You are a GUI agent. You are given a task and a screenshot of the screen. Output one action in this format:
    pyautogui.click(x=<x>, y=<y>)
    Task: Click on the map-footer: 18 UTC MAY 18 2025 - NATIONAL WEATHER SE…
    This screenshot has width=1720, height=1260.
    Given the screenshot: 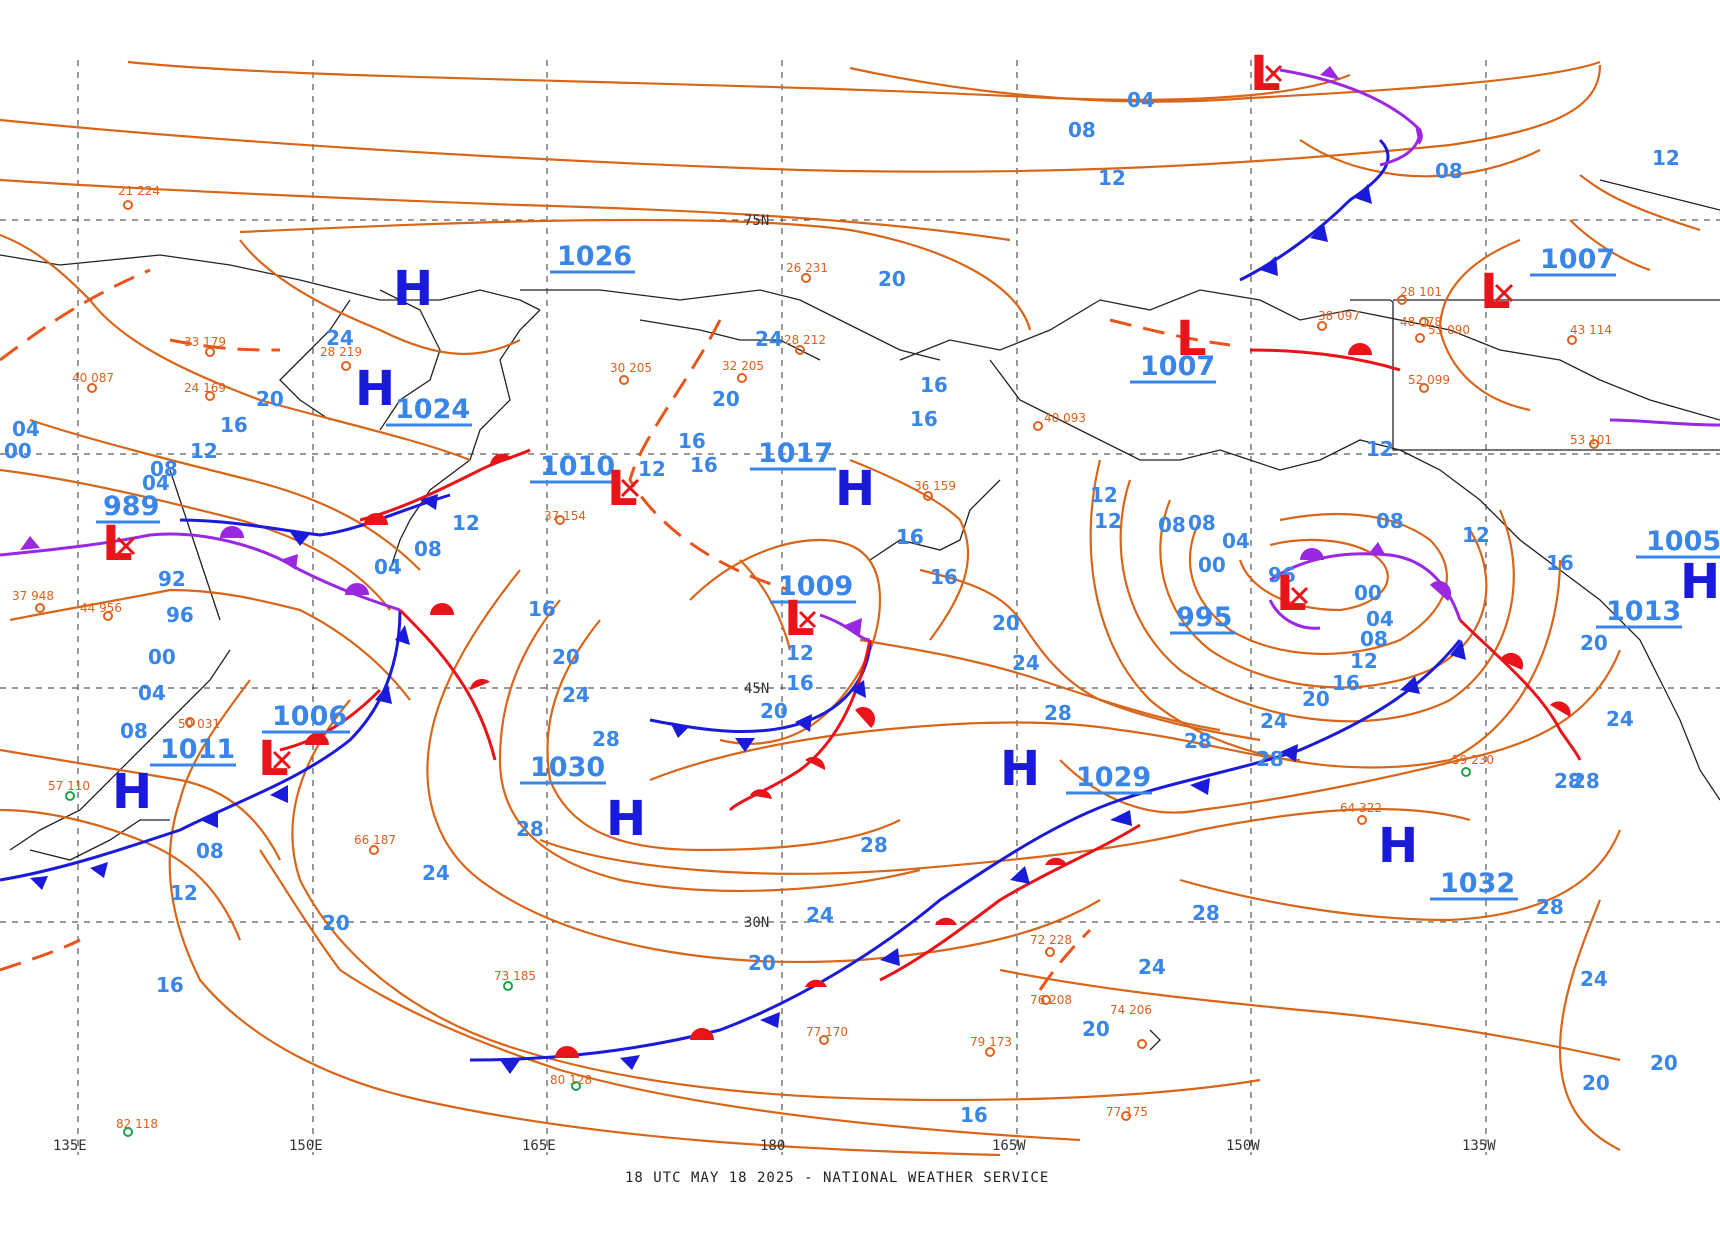 What is the action you would take?
    pyautogui.click(x=837, y=1178)
    